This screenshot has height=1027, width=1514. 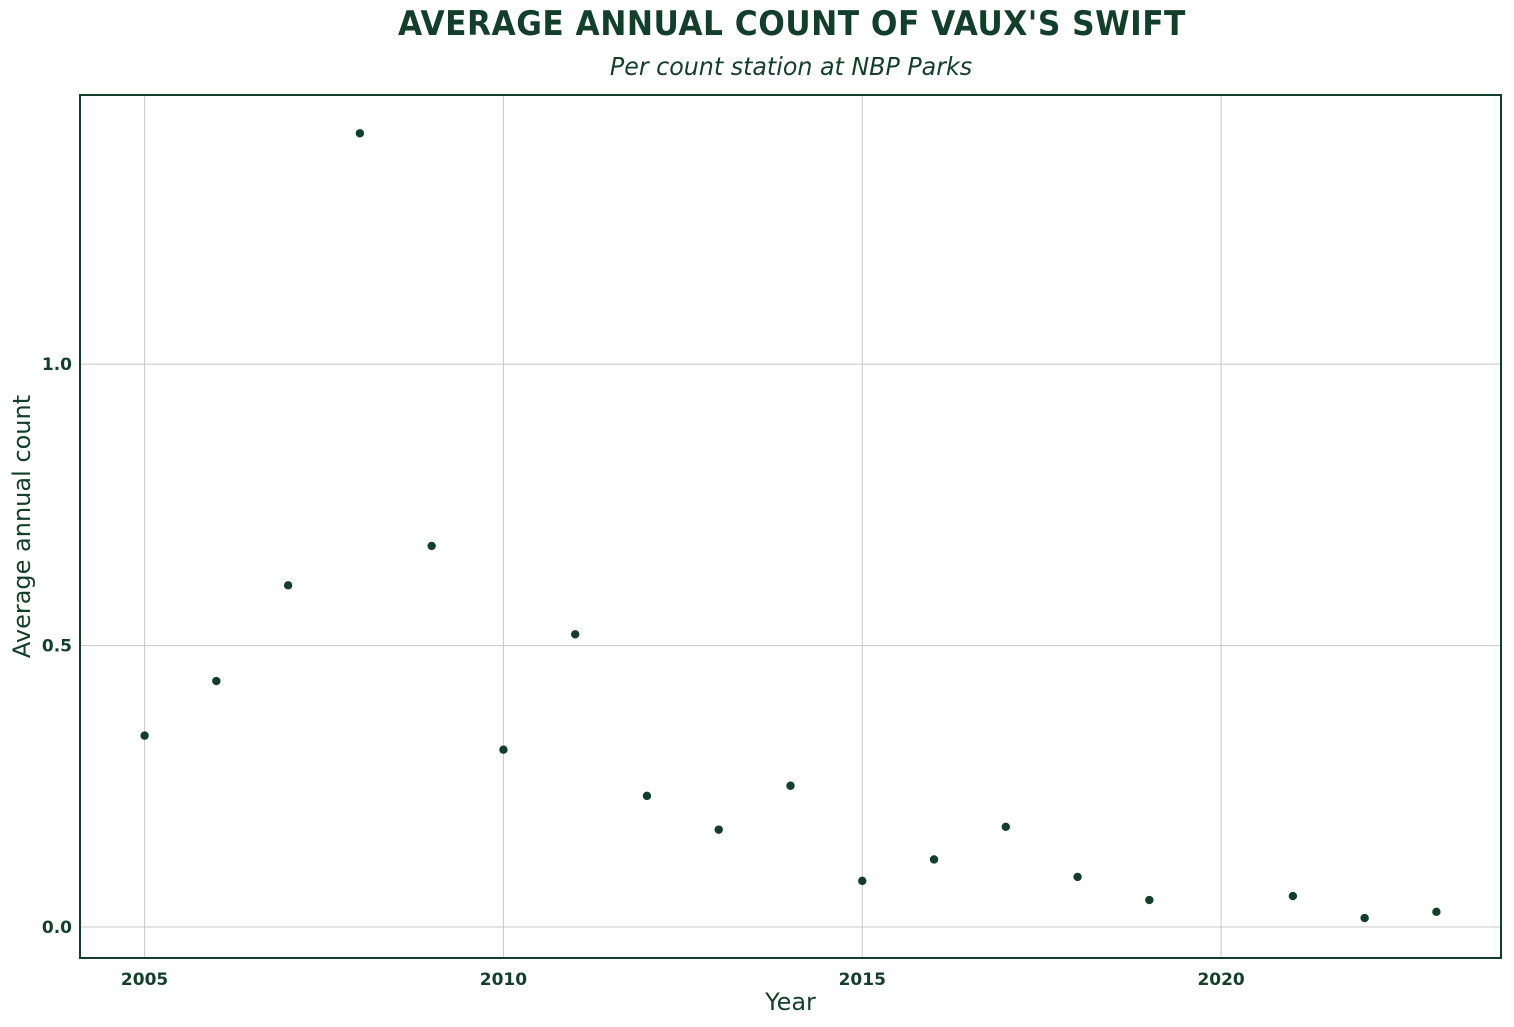 What do you see at coordinates (791, 66) in the screenshot?
I see `chart-subtitle: Per count station at NBP Parks` at bounding box center [791, 66].